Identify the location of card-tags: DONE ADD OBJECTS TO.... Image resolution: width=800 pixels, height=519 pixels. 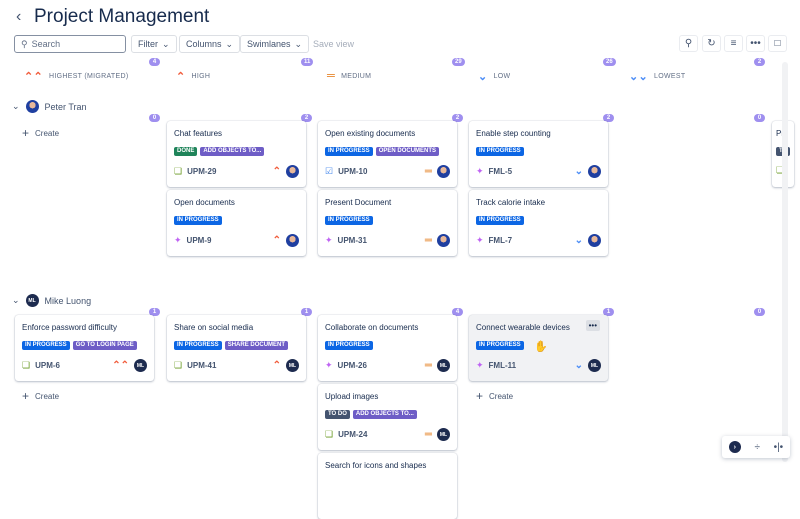
(236, 151).